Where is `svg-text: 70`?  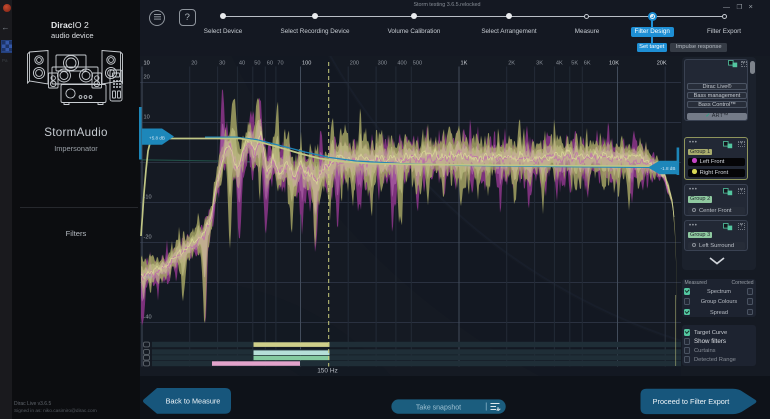
svg-text: 70 is located at coordinates (280, 64).